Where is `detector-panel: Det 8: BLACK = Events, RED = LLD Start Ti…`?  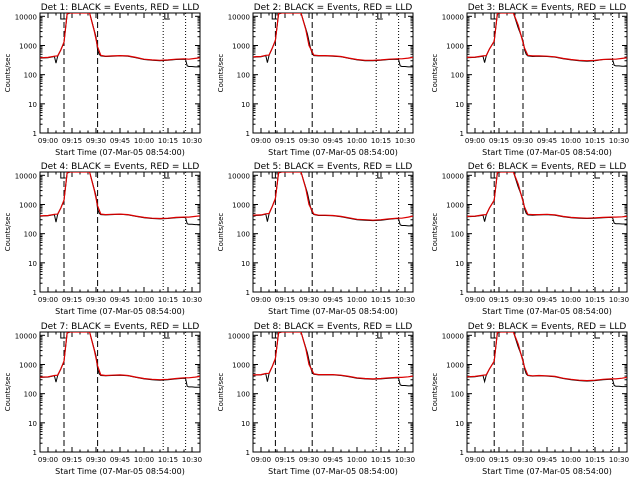 detector-panel: Det 8: BLACK = Events, RED = LLD Start Ti… is located at coordinates (316, 399).